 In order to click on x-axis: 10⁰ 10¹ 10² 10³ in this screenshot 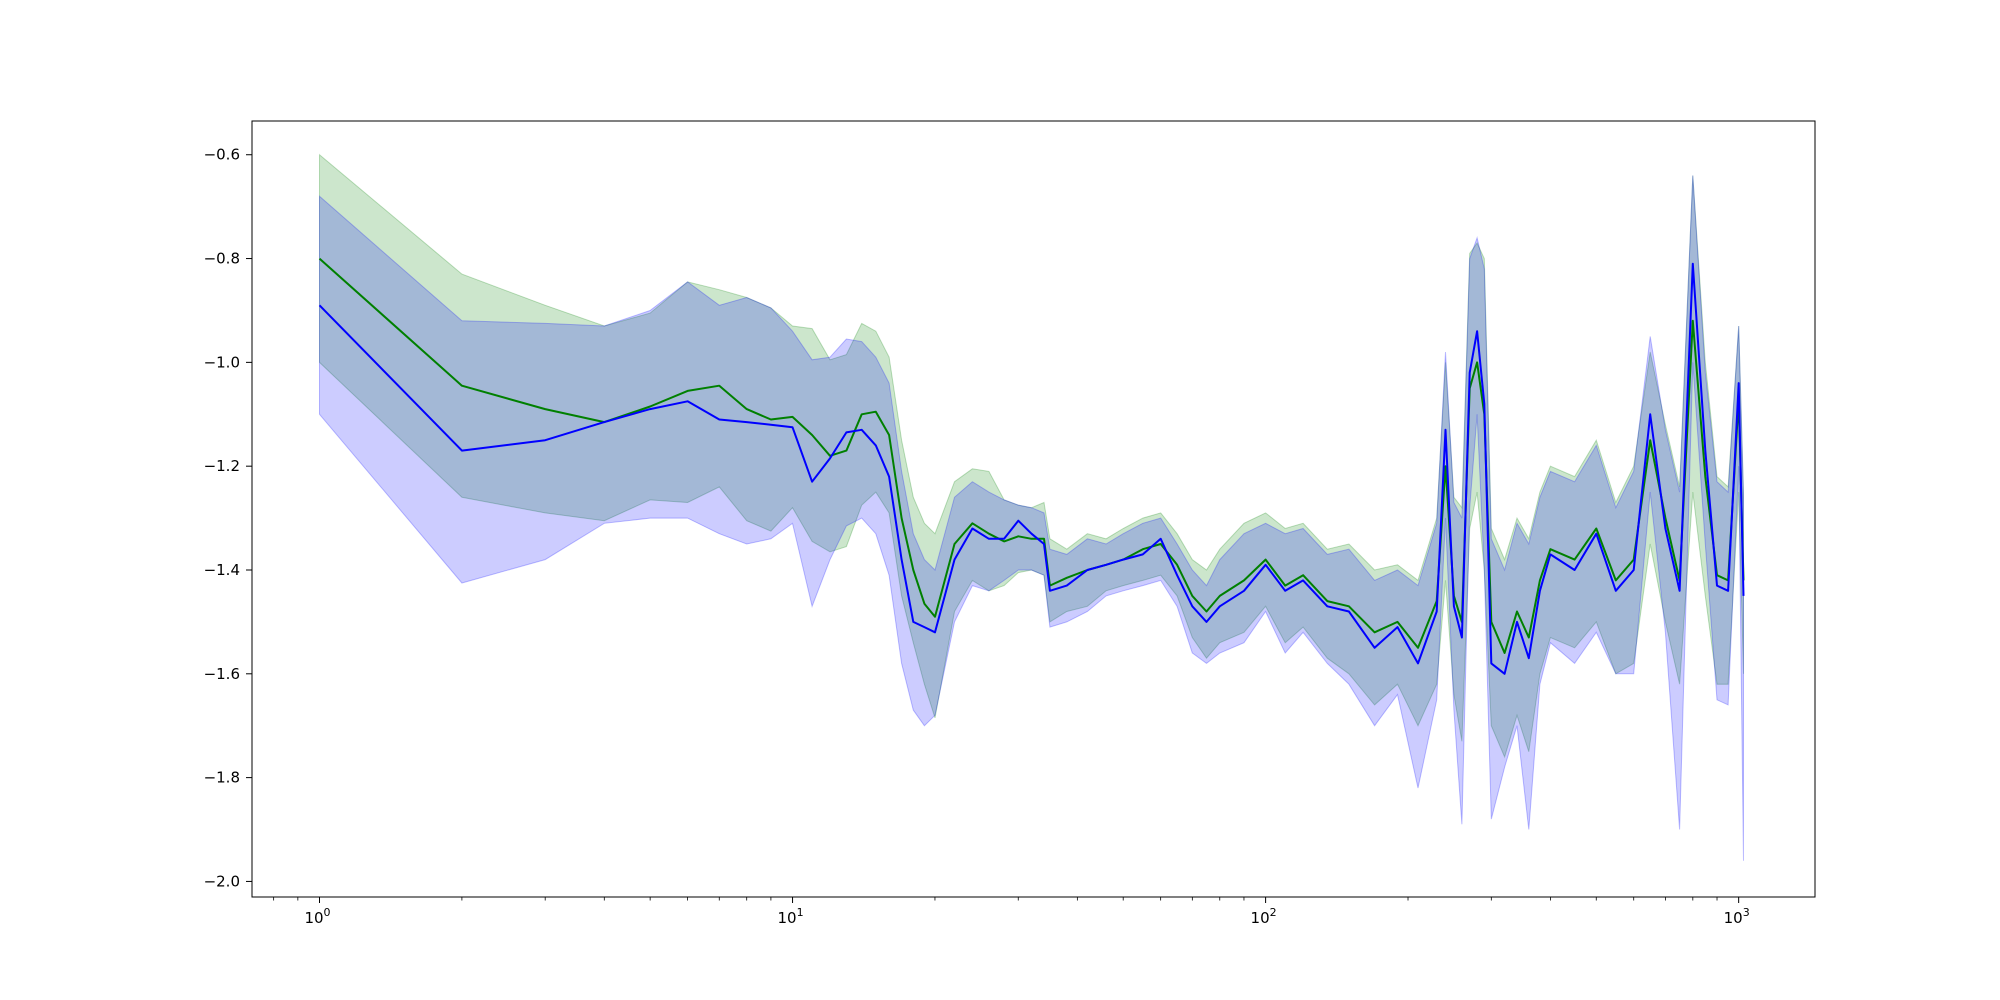, I will do `click(1011, 912)`.